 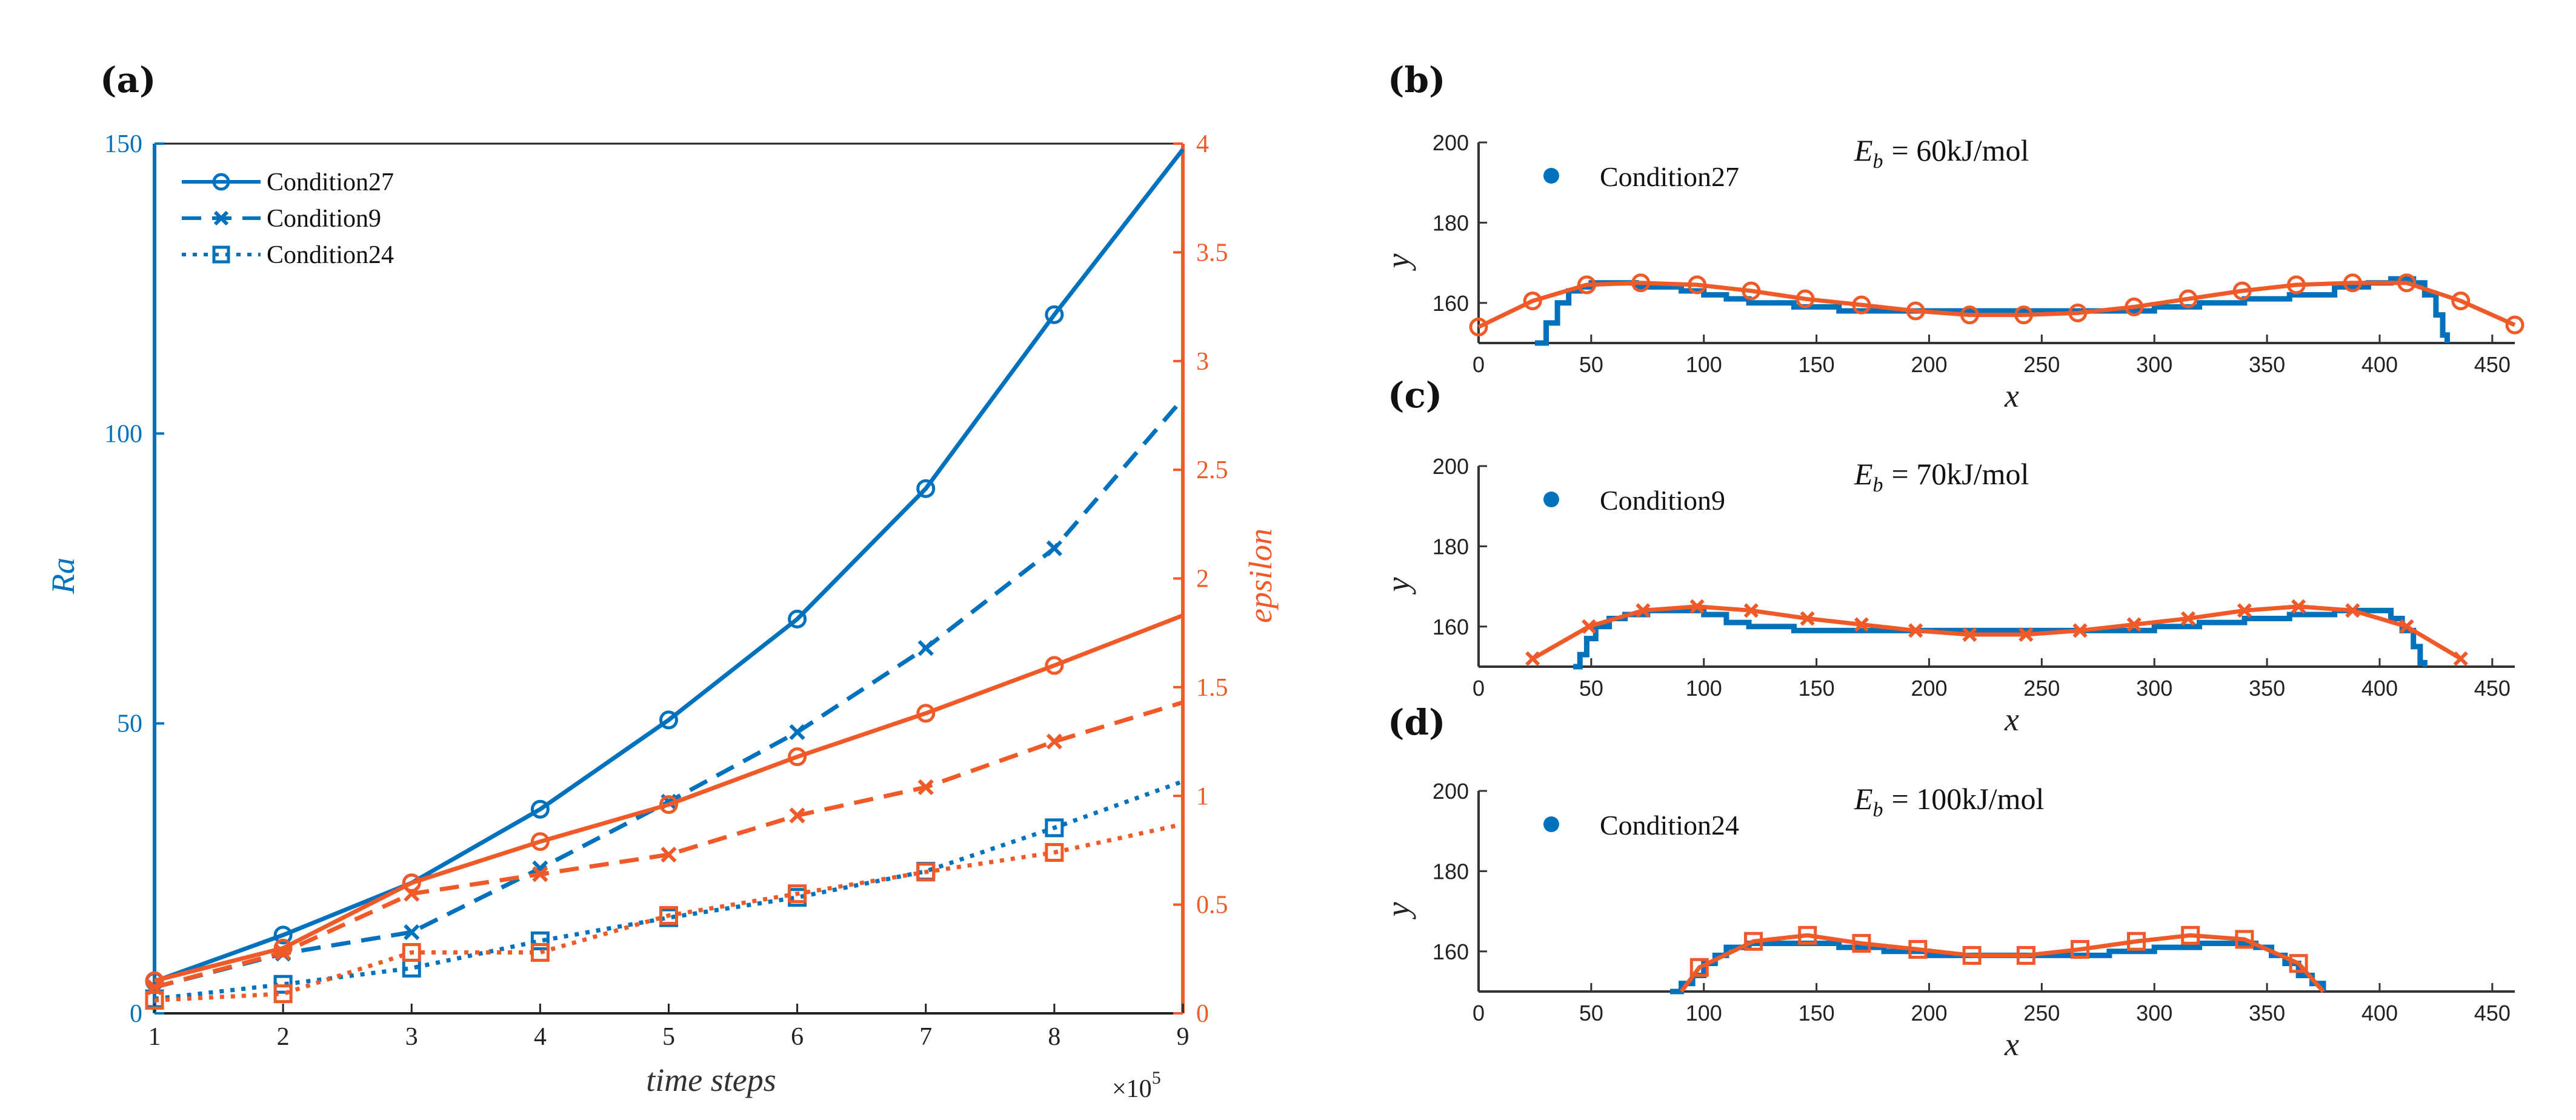 I want to click on x-axis-label: x, so click(x=2011, y=719).